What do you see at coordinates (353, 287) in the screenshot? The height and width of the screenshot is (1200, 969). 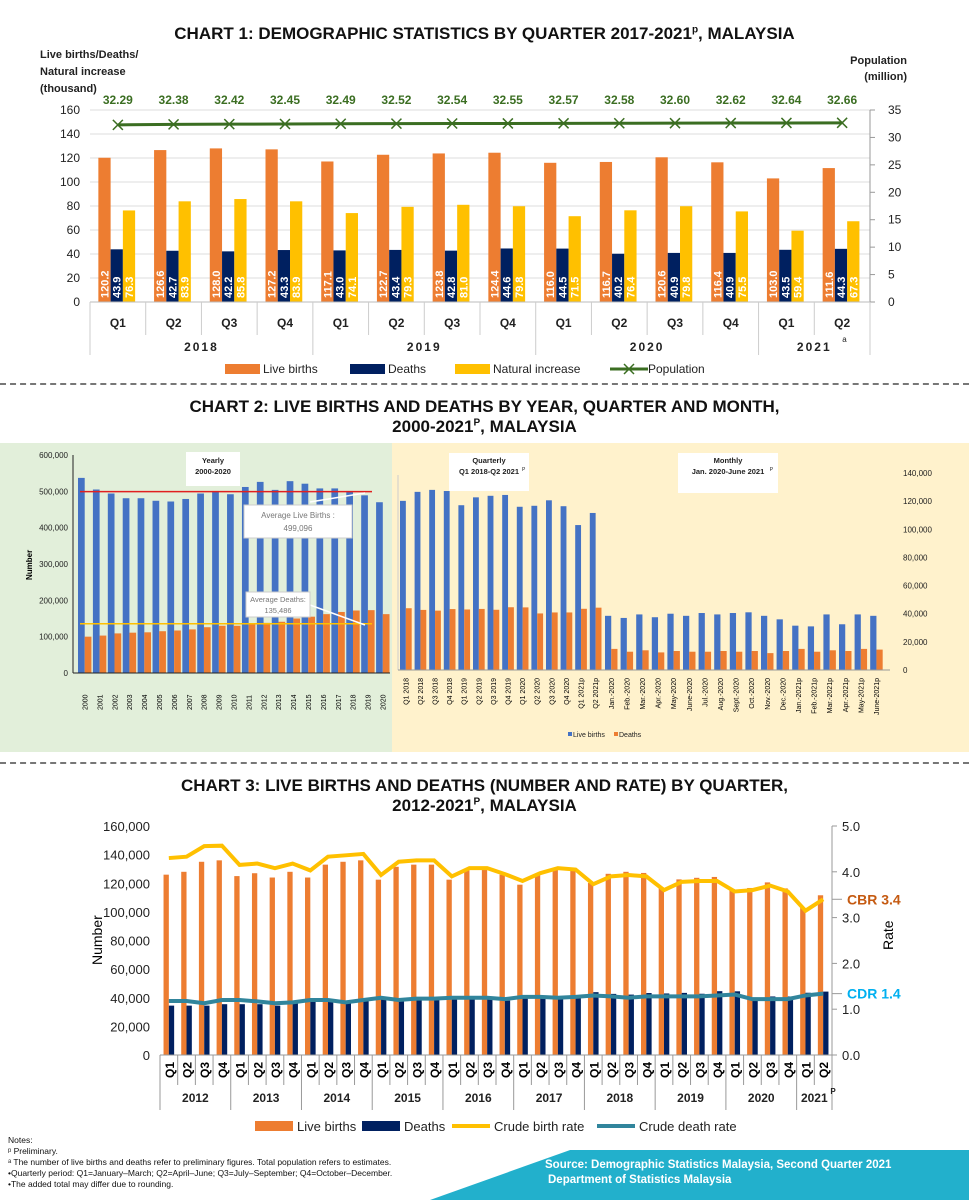 I see `data-label: 74.1` at bounding box center [353, 287].